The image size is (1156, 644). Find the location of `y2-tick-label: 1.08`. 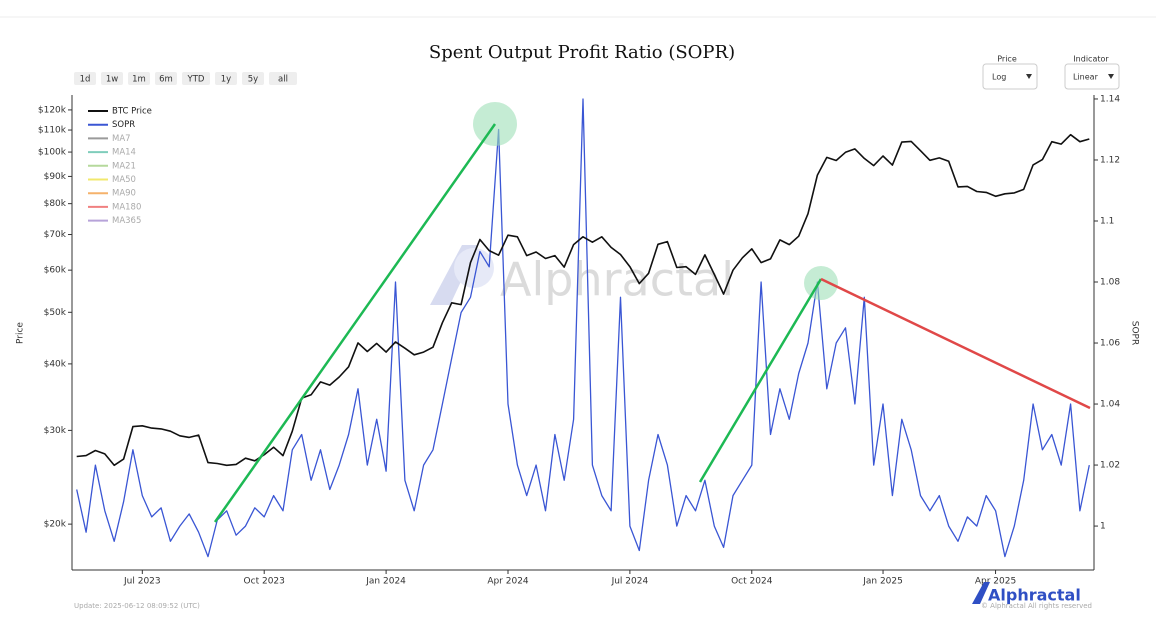

y2-tick-label: 1.08 is located at coordinates (1110, 283).